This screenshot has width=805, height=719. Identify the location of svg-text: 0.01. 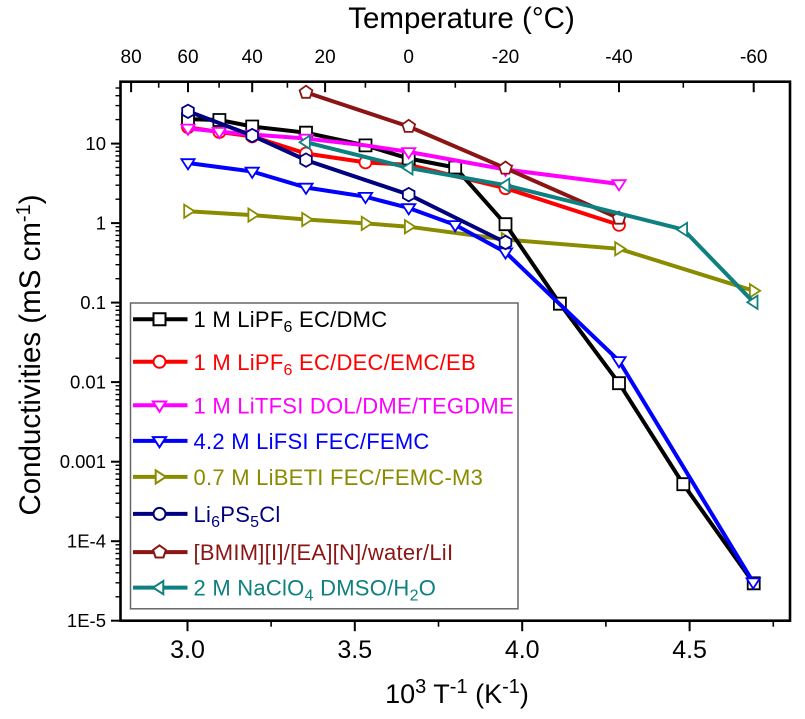
(88, 382).